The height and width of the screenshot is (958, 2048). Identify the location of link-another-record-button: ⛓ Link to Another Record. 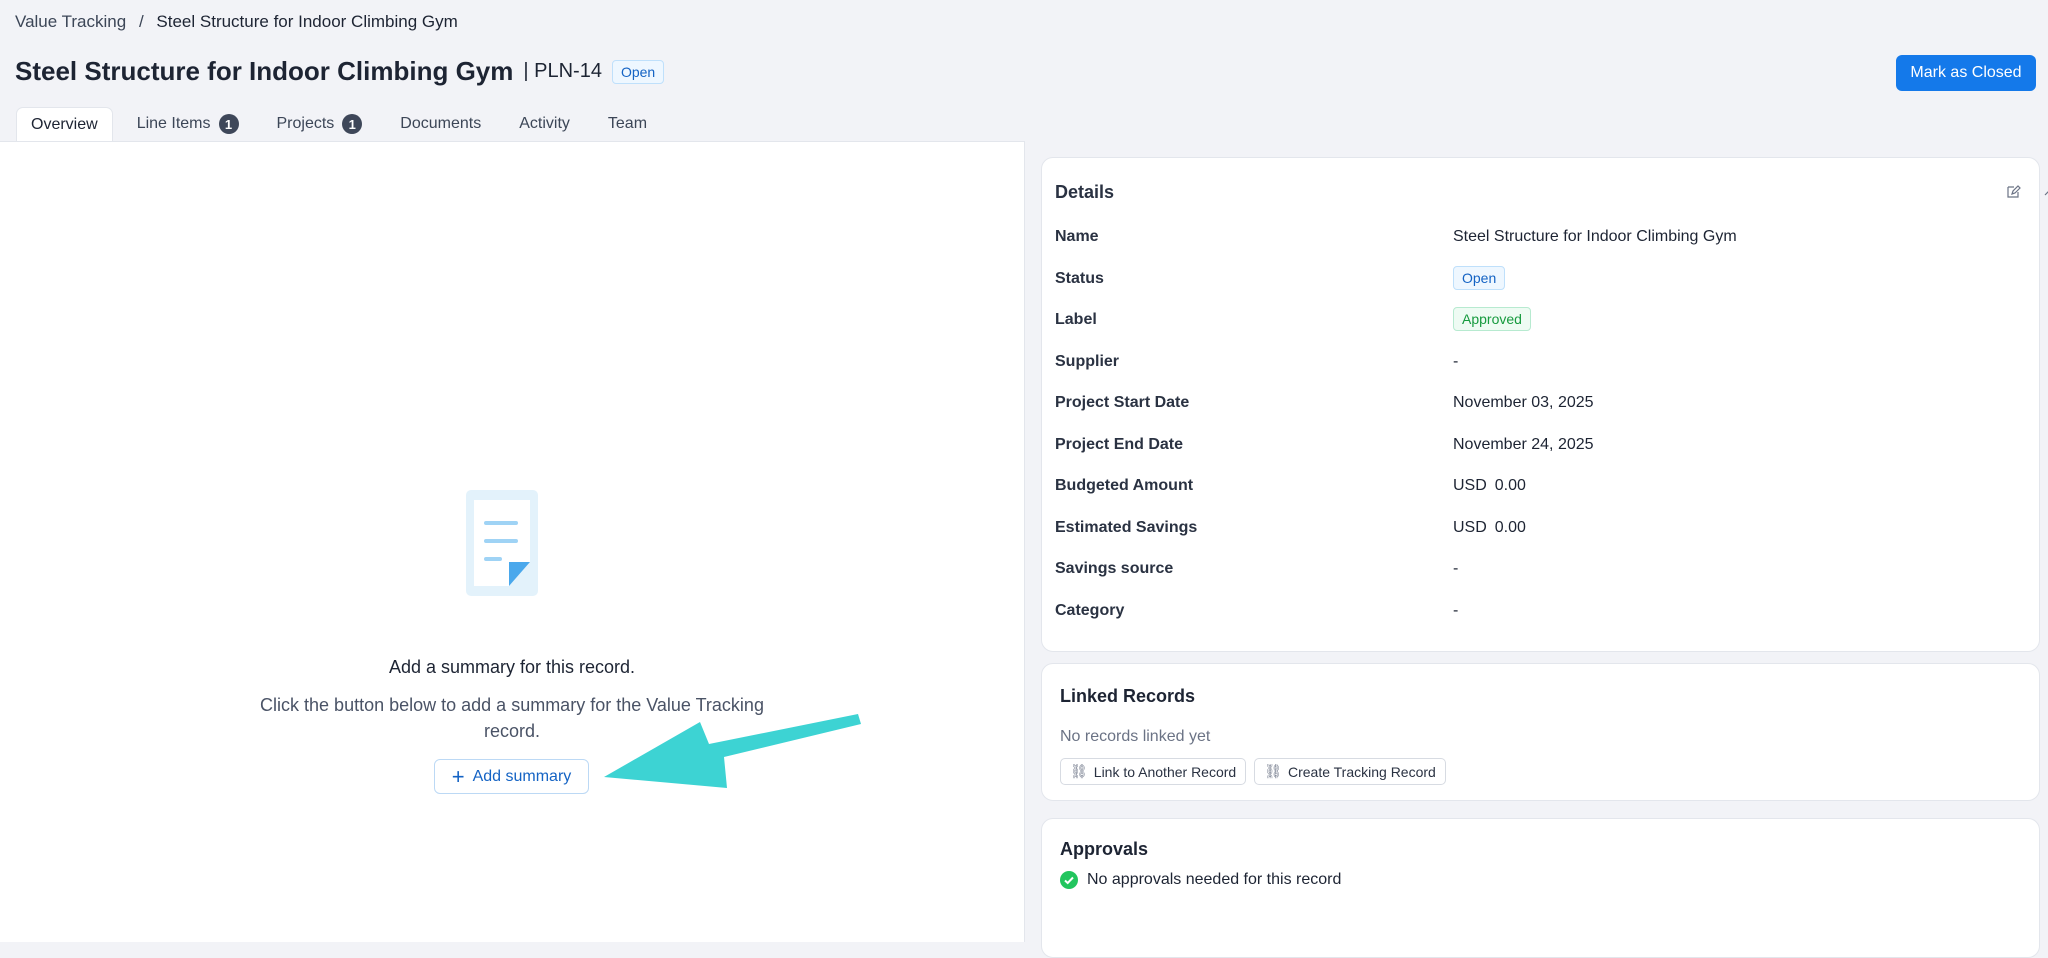
(1153, 771).